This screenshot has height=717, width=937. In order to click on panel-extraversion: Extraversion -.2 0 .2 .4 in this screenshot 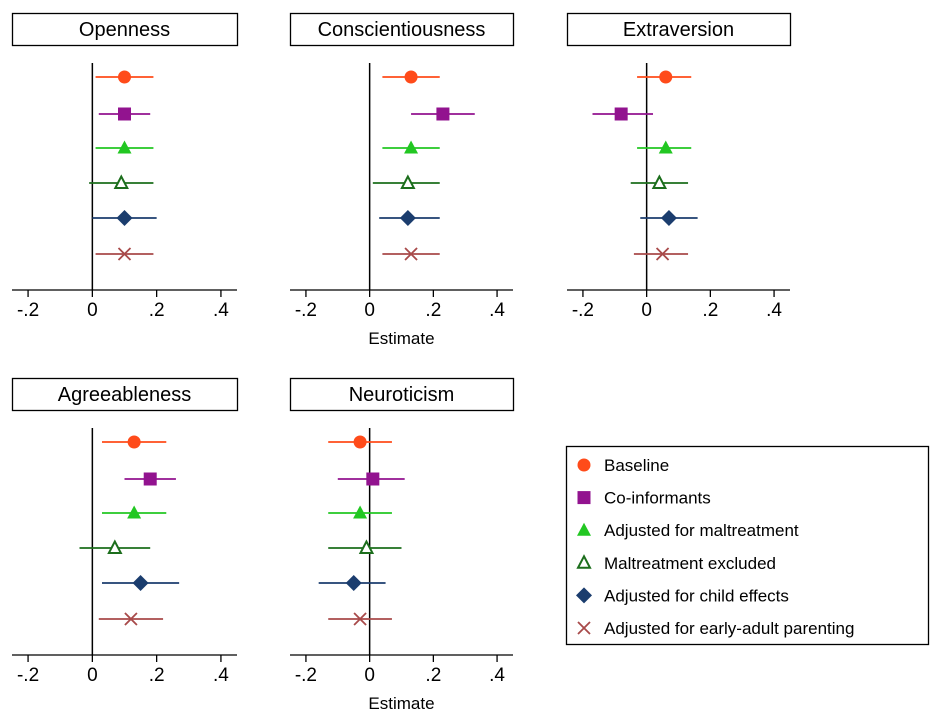, I will do `click(679, 166)`.